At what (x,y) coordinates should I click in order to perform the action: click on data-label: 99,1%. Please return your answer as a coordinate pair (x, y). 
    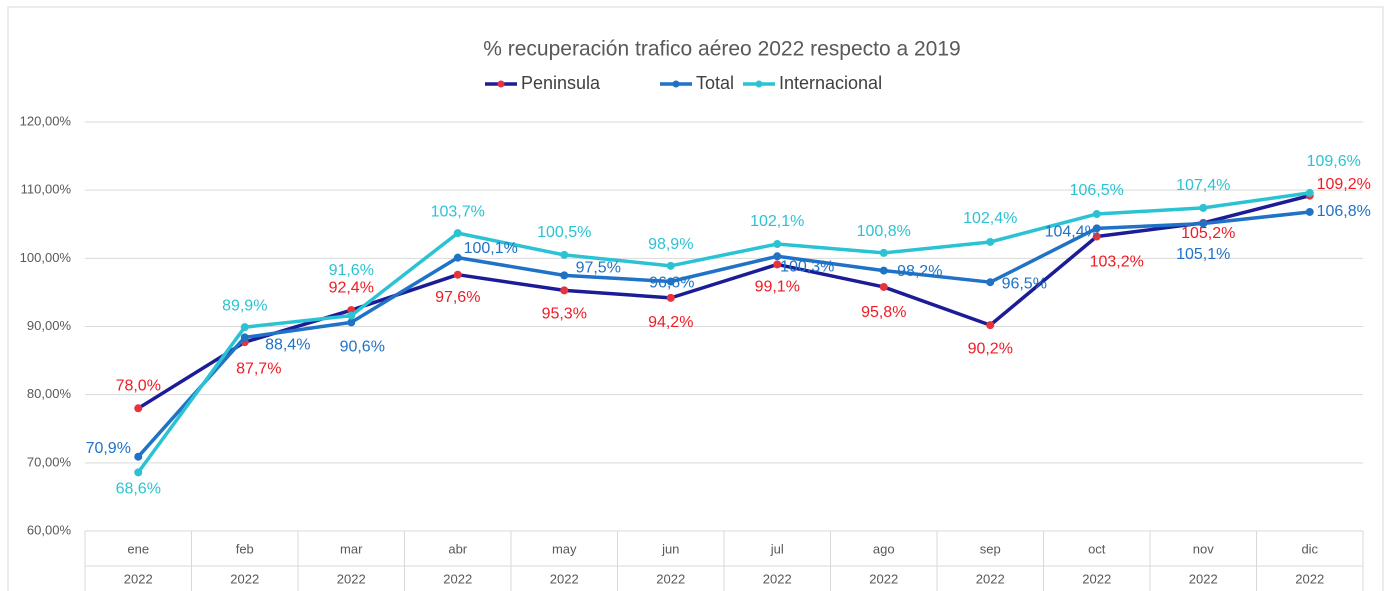
    Looking at the image, I should click on (777, 287).